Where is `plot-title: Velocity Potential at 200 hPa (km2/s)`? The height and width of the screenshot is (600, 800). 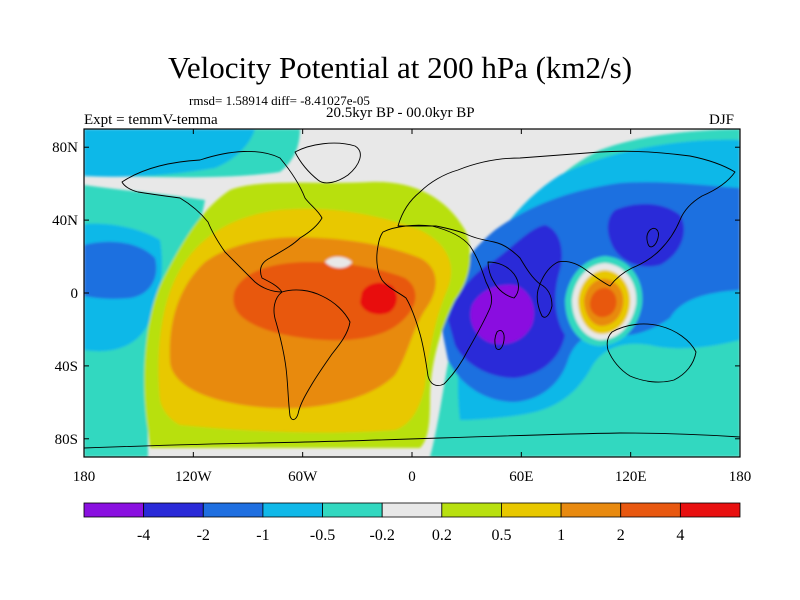
plot-title: Velocity Potential at 200 hPa (km2/s) is located at coordinates (400, 67).